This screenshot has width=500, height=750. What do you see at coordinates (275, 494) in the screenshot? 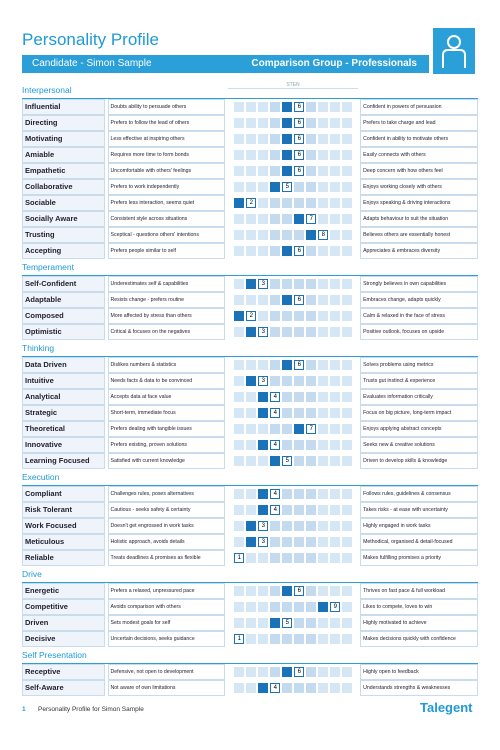
I see `sten-score: 4` at bounding box center [275, 494].